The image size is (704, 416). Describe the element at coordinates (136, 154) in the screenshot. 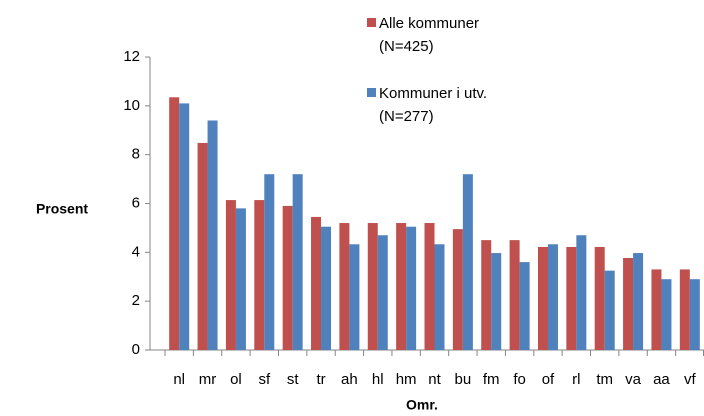

I see `y-tick-label: 8` at that location.